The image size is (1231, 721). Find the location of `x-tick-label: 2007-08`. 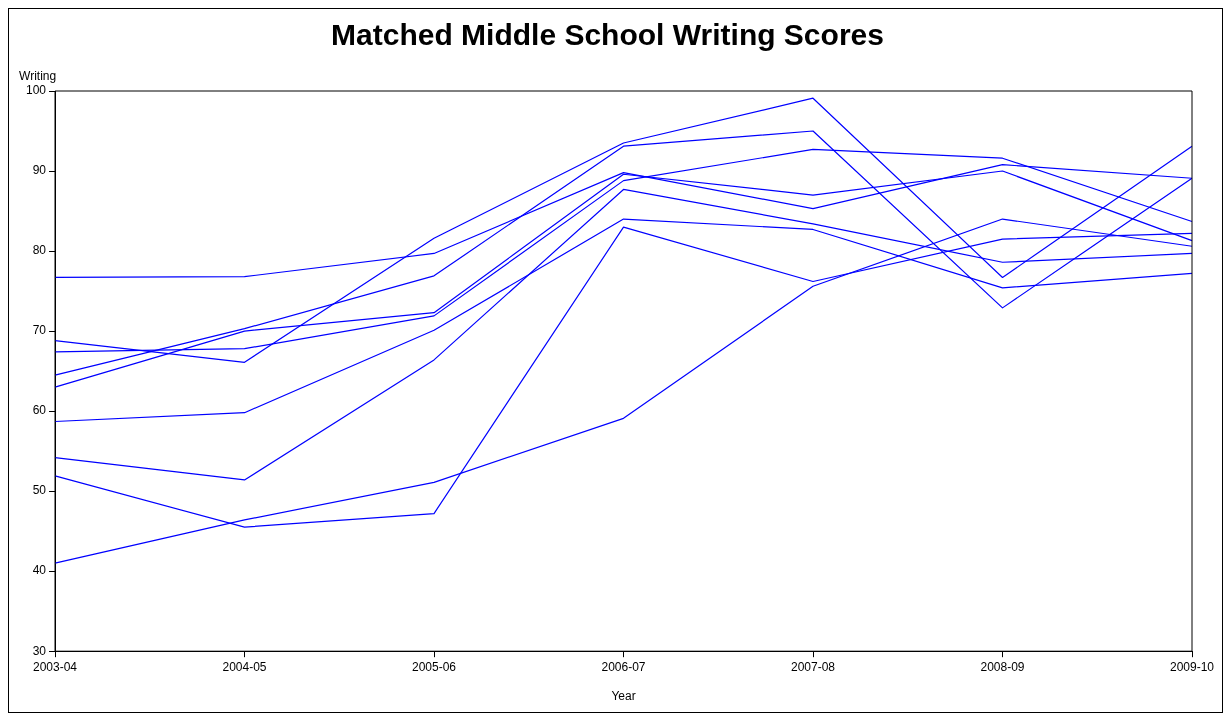

x-tick-label: 2007-08 is located at coordinates (813, 666).